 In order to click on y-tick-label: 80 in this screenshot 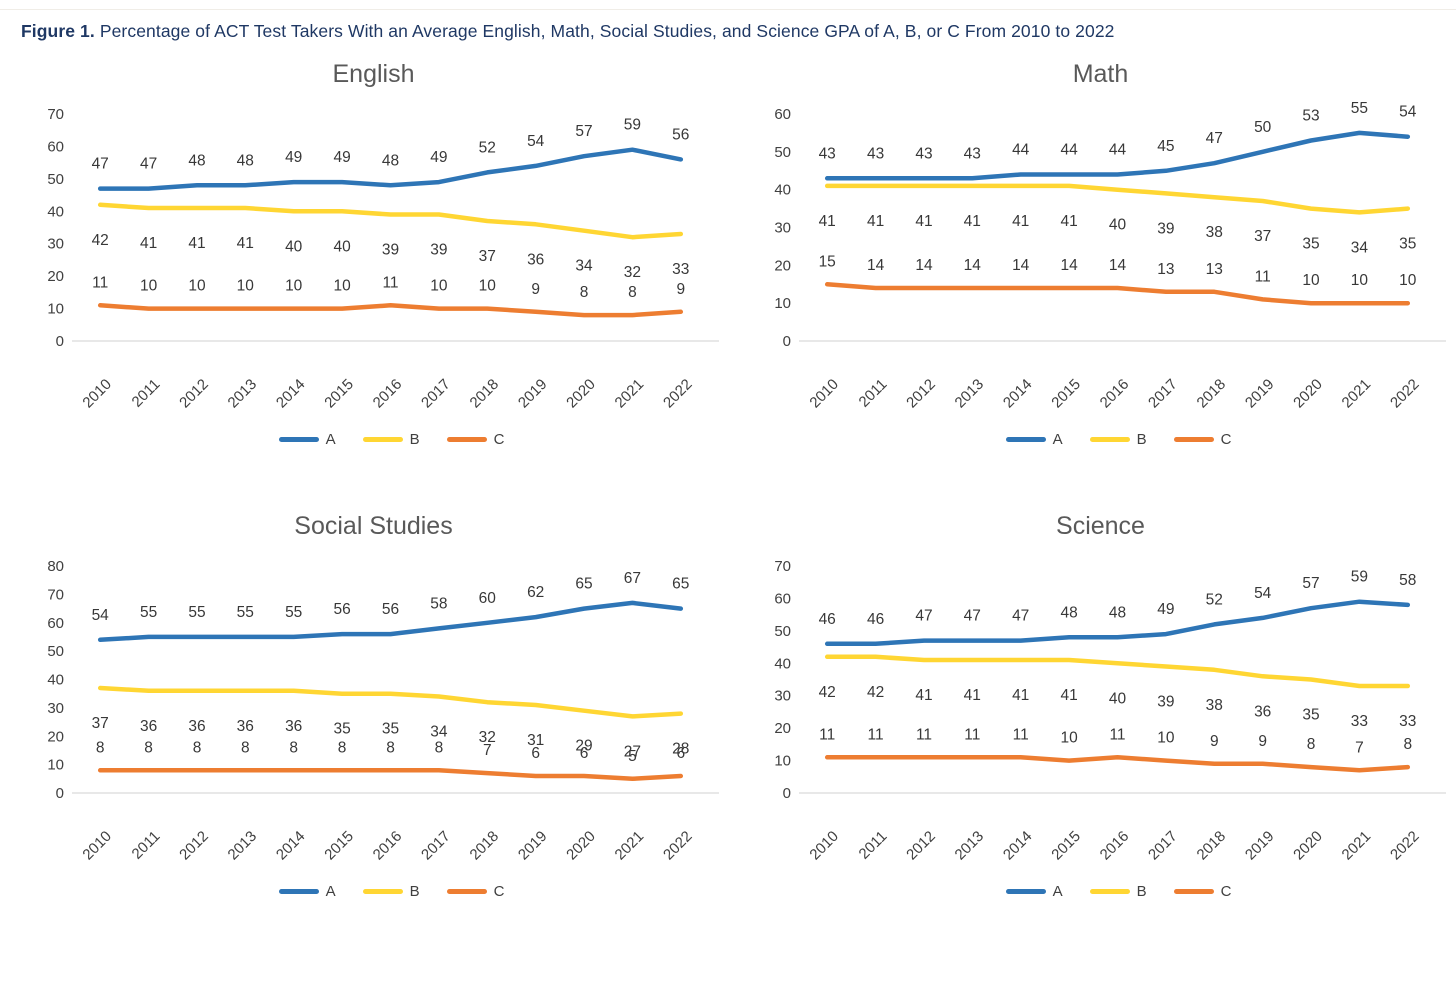, I will do `click(55, 566)`.